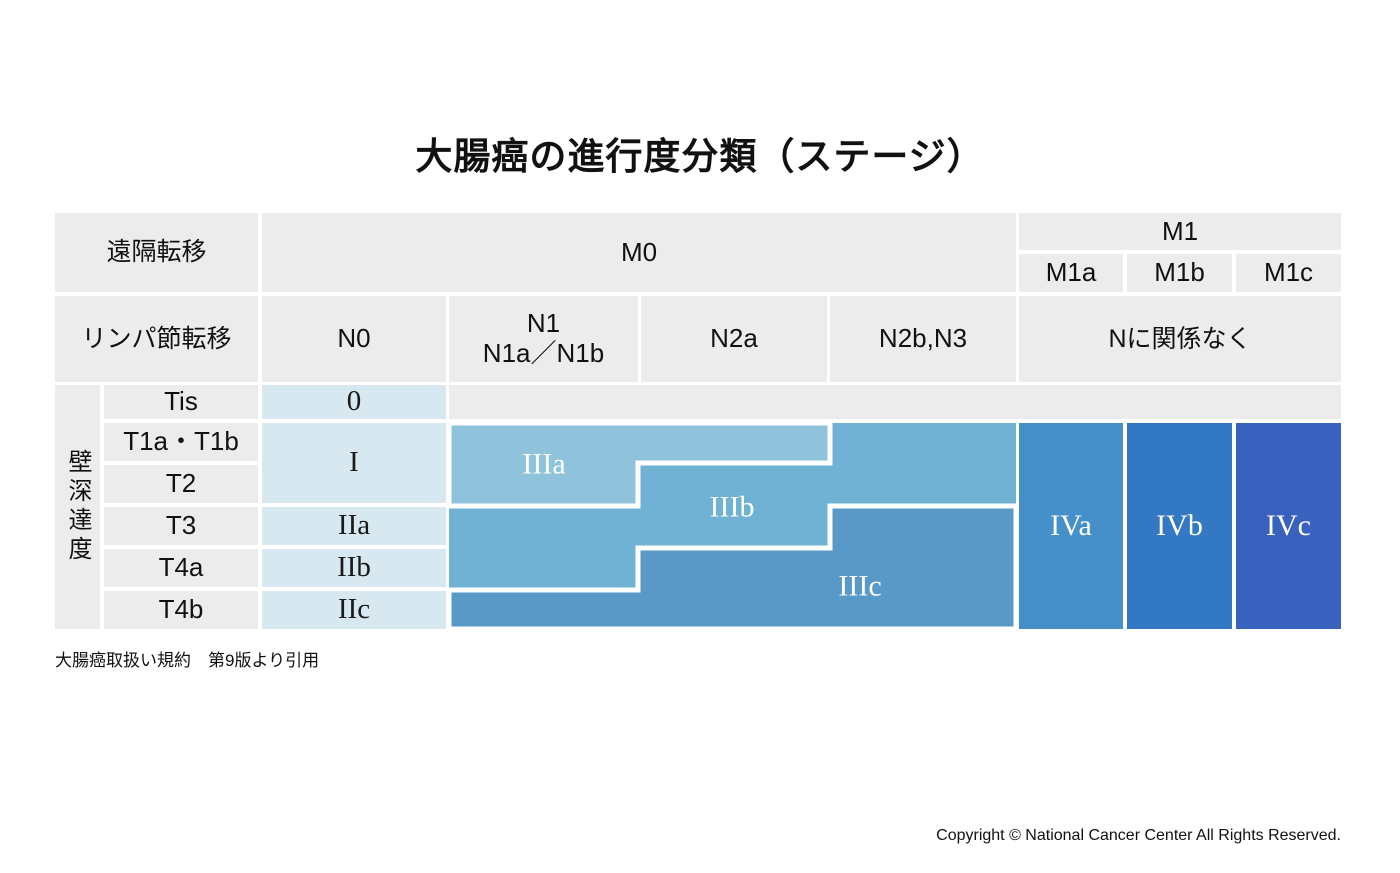  I want to click on header-m1: M1, so click(1180, 231).